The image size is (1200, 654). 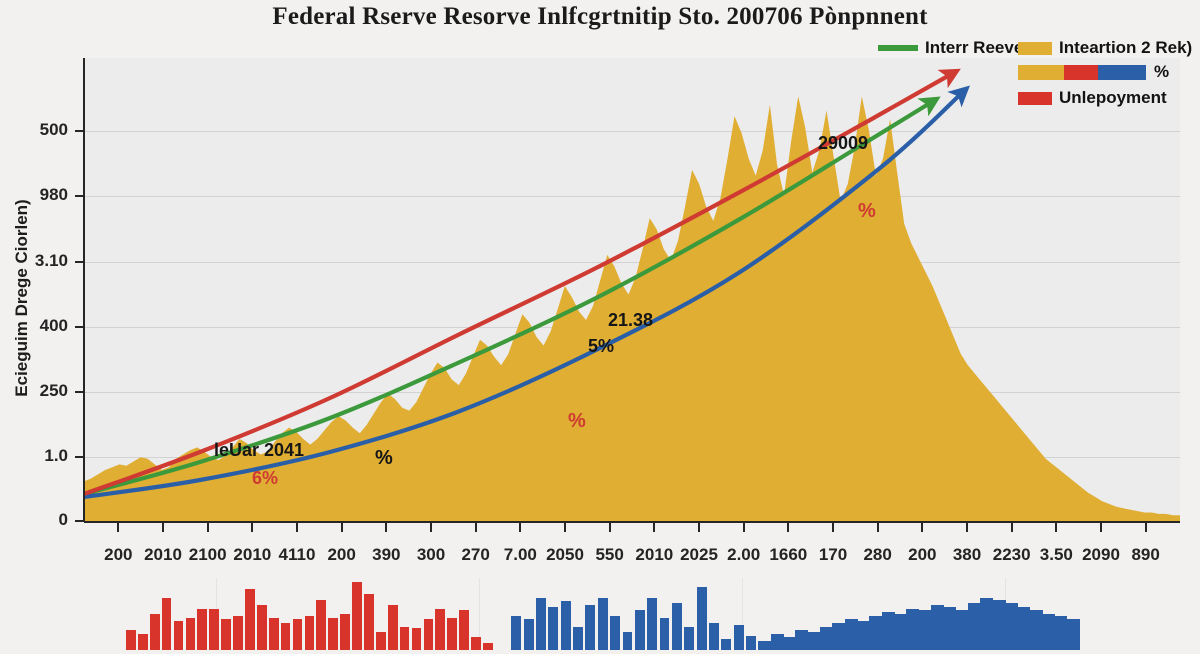 I want to click on legend-label: %, so click(x=1162, y=71).